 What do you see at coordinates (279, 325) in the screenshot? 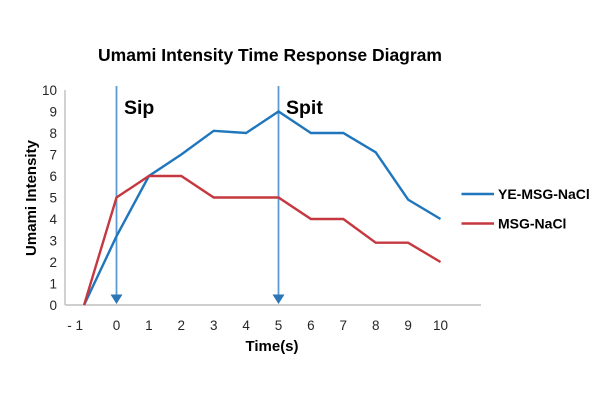
I see `x-tick-label: 5` at bounding box center [279, 325].